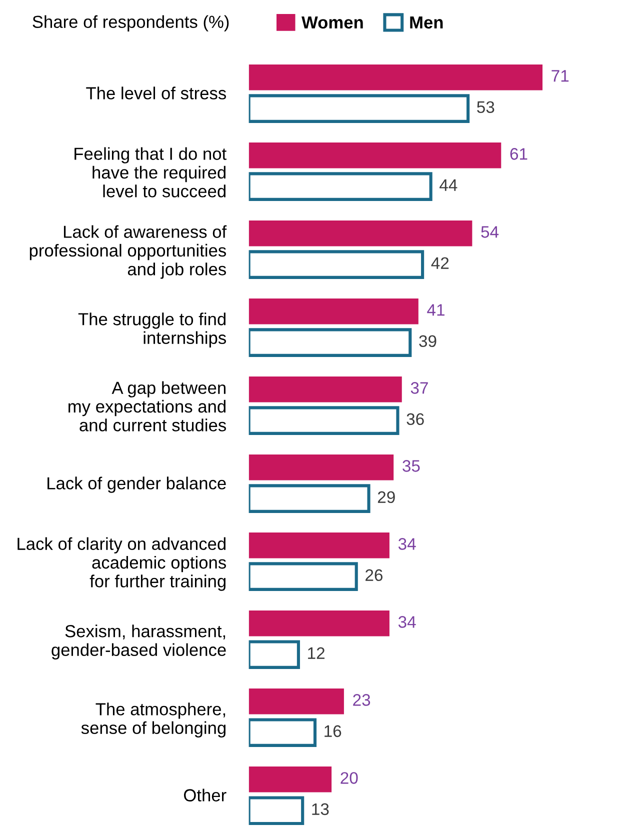  I want to click on data-label: 23, so click(361, 700).